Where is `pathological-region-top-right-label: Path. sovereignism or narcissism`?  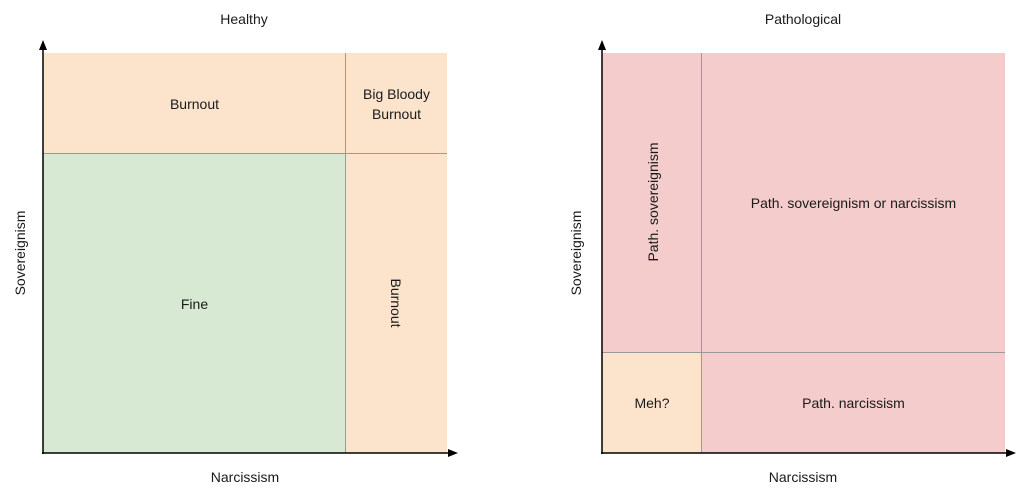
pathological-region-top-right-label: Path. sovereignism or narcissism is located at coordinates (853, 203).